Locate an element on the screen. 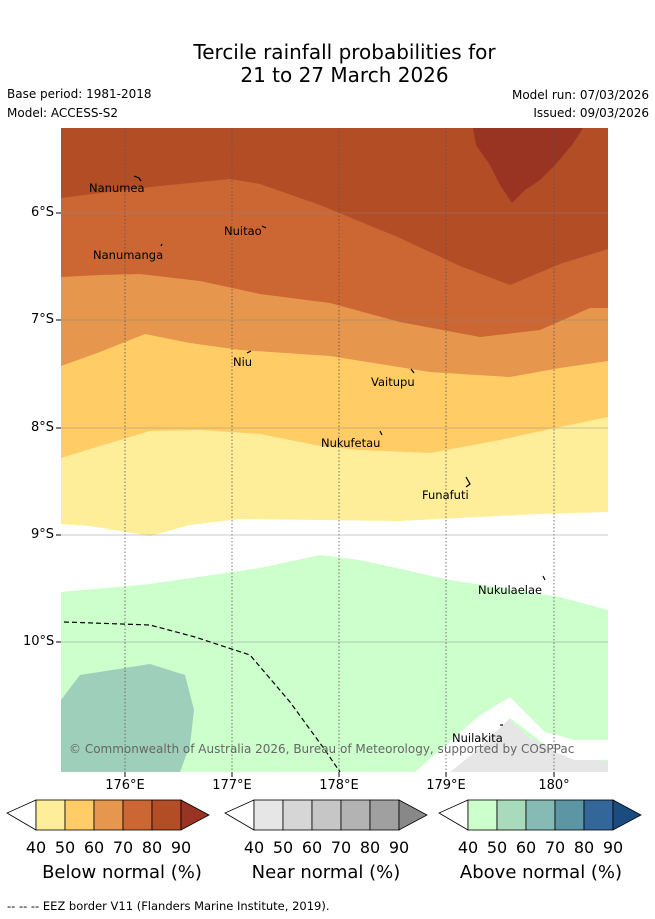 This screenshot has width=655, height=919. issued-date: Issued: 09/03/2026 is located at coordinates (591, 113).